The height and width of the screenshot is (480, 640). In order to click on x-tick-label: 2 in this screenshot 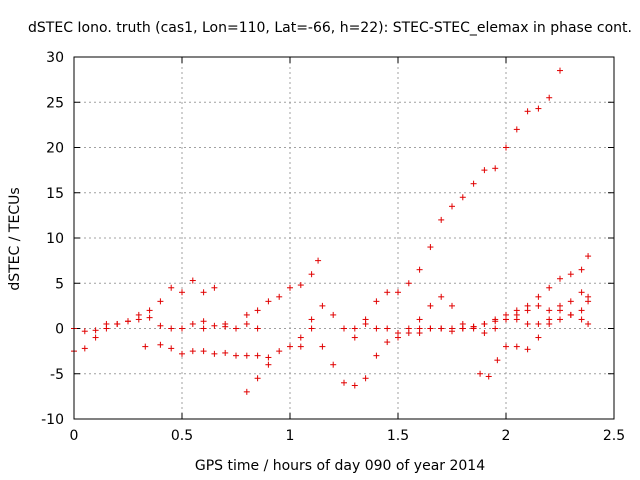, I will do `click(506, 436)`.